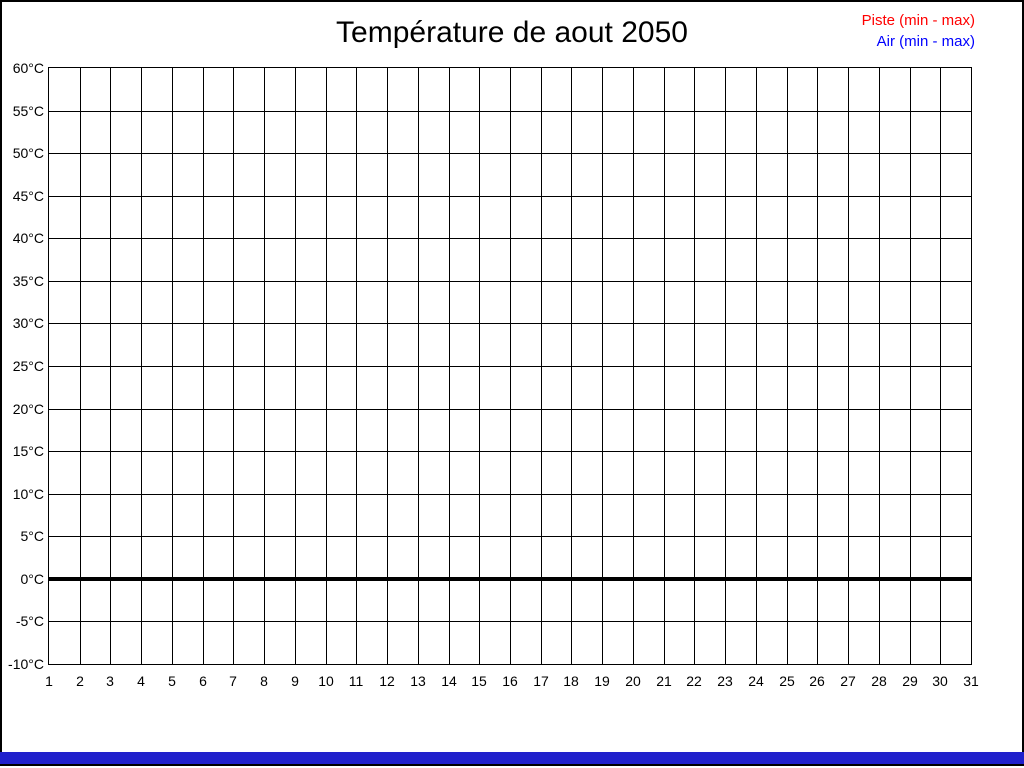 This screenshot has height=768, width=1024. Describe the element at coordinates (817, 681) in the screenshot. I see `x-tick-label: 26` at that location.